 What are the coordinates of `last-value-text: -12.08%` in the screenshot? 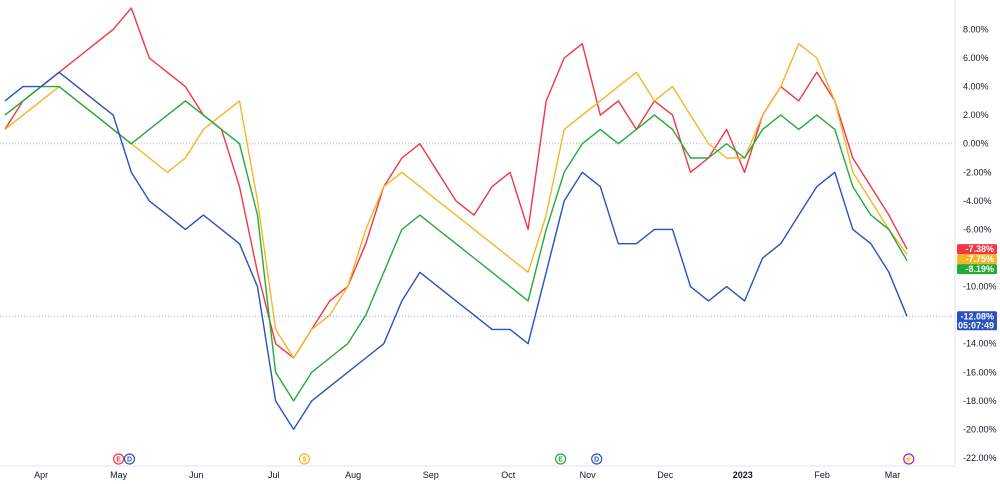 It's located at (977, 316).